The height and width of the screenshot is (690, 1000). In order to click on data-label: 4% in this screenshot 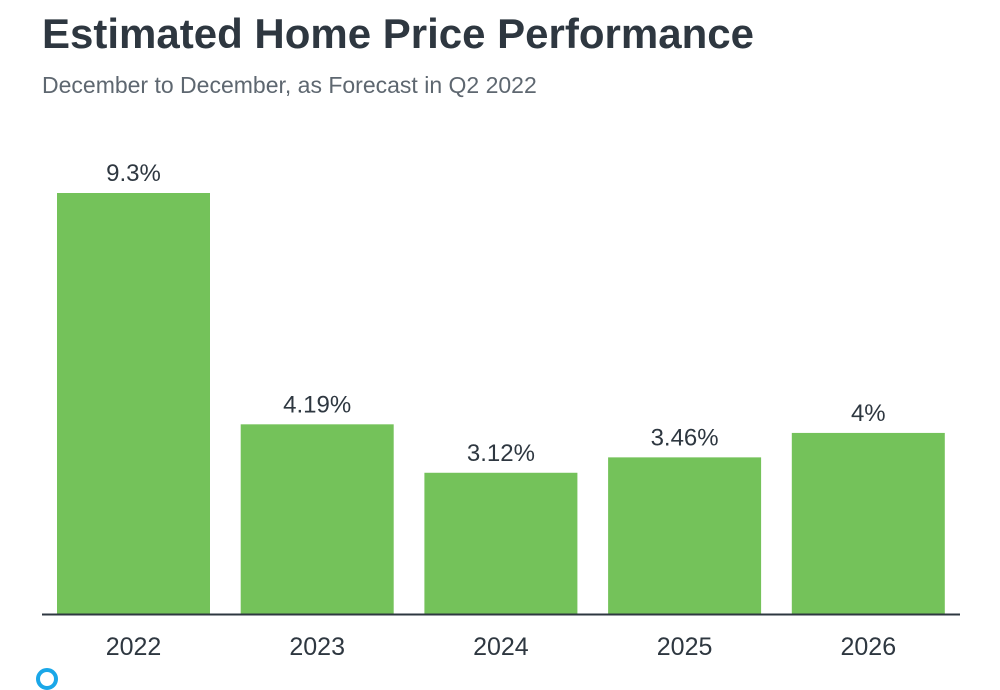, I will do `click(868, 413)`.